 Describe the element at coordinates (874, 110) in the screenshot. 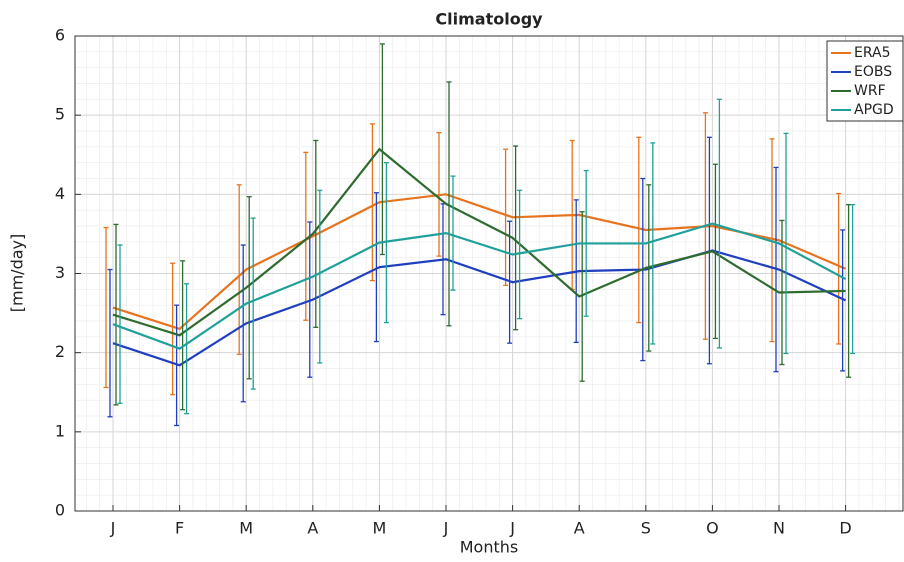

I see `legend-label: APGD` at that location.